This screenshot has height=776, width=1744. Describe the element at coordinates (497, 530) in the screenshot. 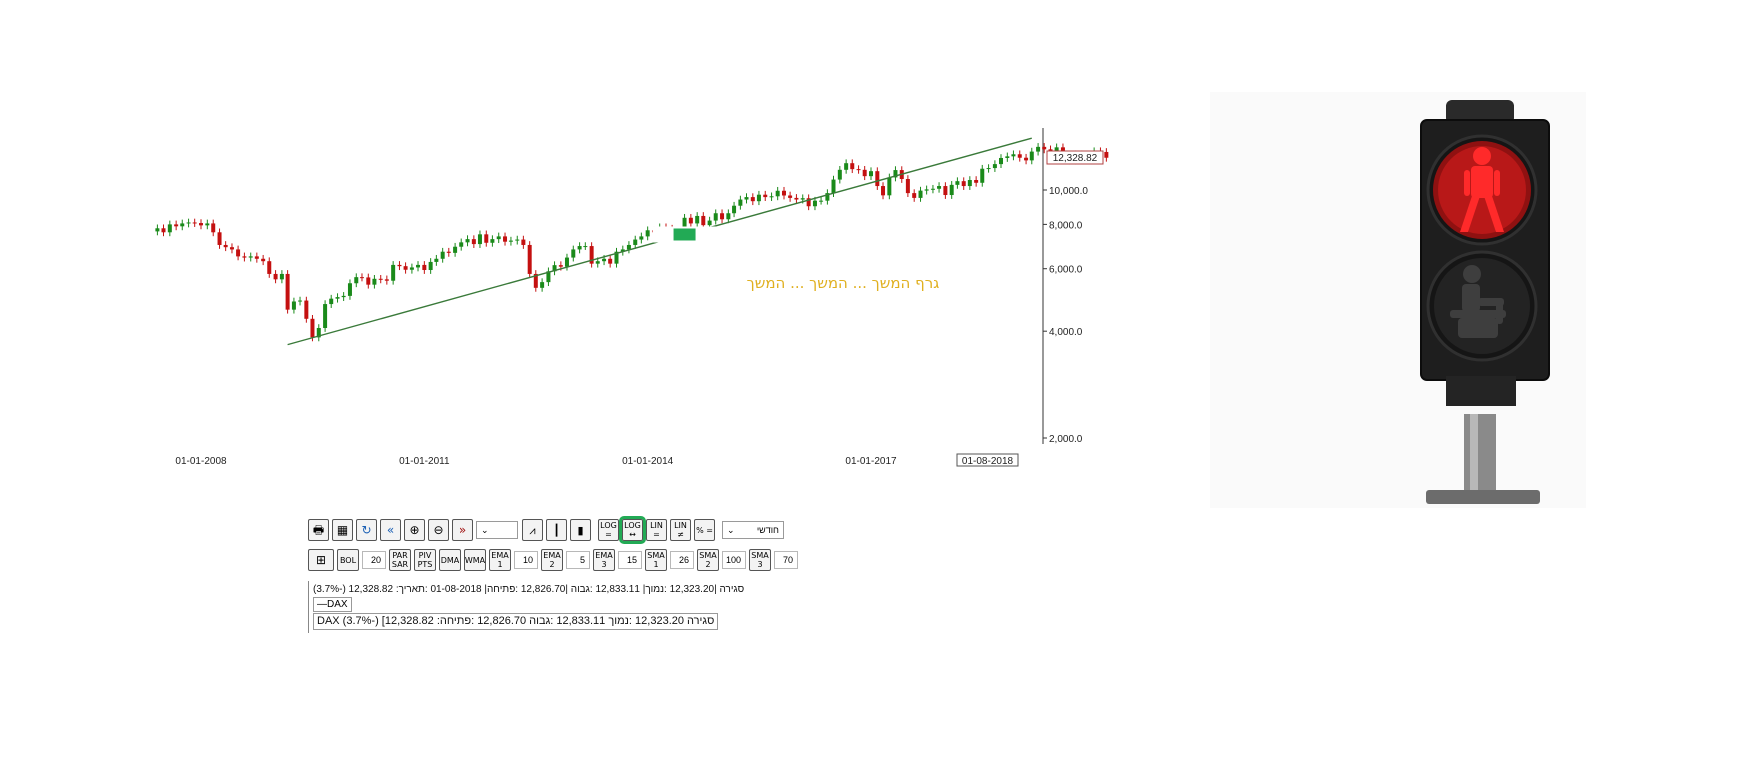

I see `zoom-select: ⌄` at that location.